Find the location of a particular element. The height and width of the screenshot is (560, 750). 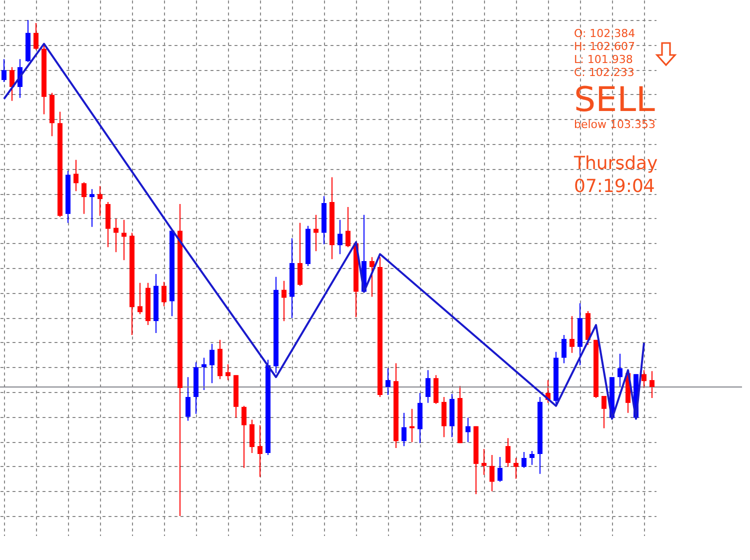

annotation: SELL is located at coordinates (615, 100).